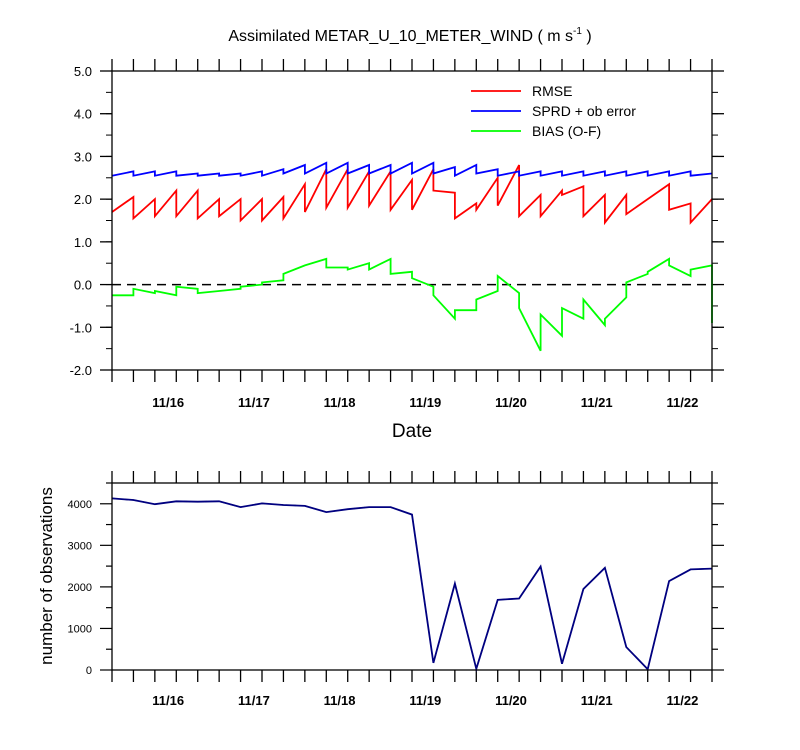  Describe the element at coordinates (81, 221) in the screenshot. I see `top-y-tick-labels: -2.0 -1.0 0.0 1.0 2.0 3.0 4.0 5.0` at that location.